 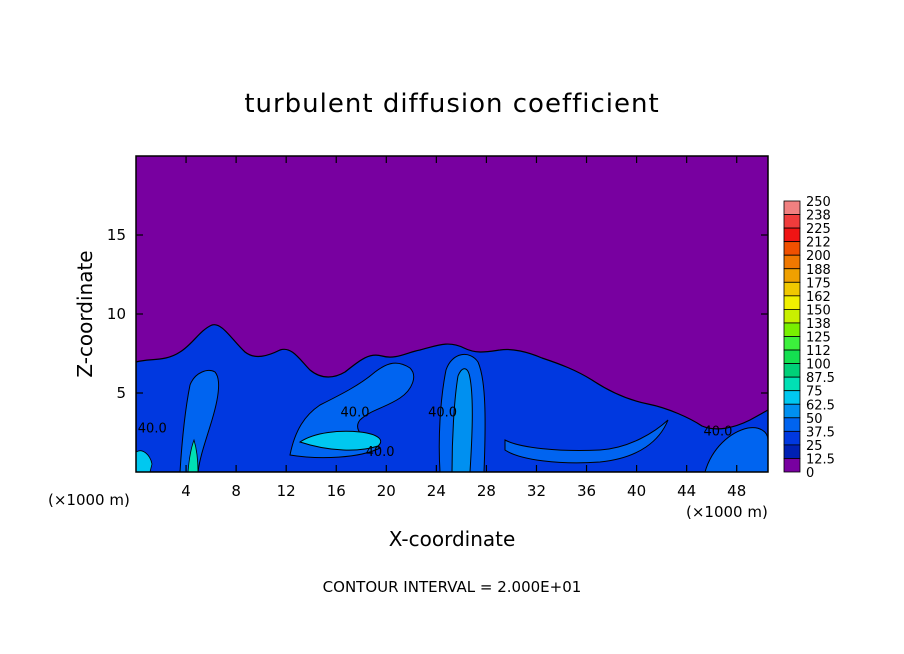 What do you see at coordinates (727, 512) in the screenshot?
I see `x-unit-right: (×1000 m)` at bounding box center [727, 512].